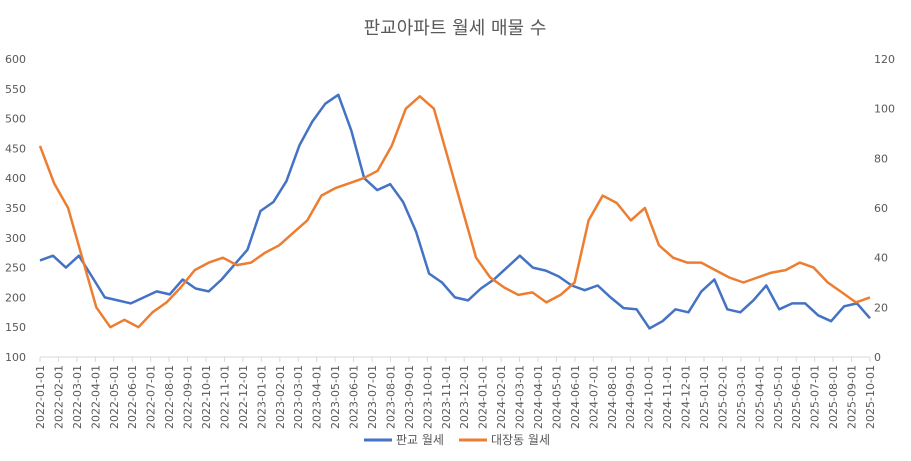 This screenshot has width=911, height=461. Describe the element at coordinates (833, 397) in the screenshot. I see `x-tick-label: 2025-08-01` at that location.